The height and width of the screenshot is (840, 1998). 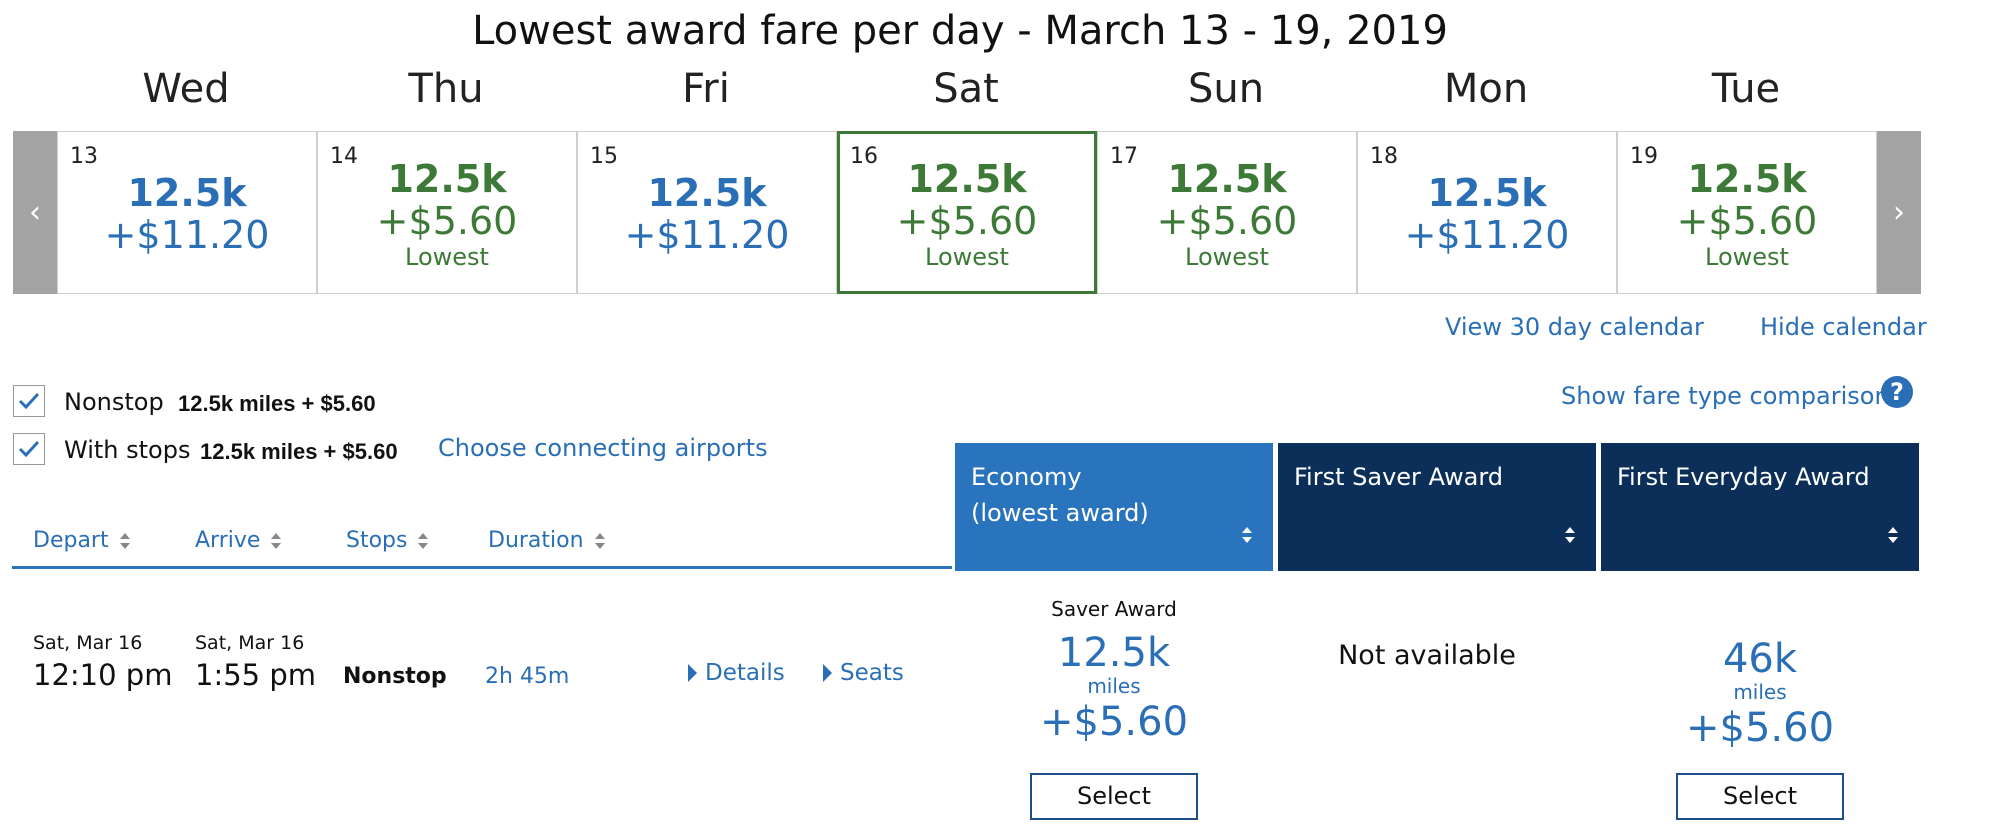 What do you see at coordinates (482, 567) in the screenshot?
I see `sort-header-underline` at bounding box center [482, 567].